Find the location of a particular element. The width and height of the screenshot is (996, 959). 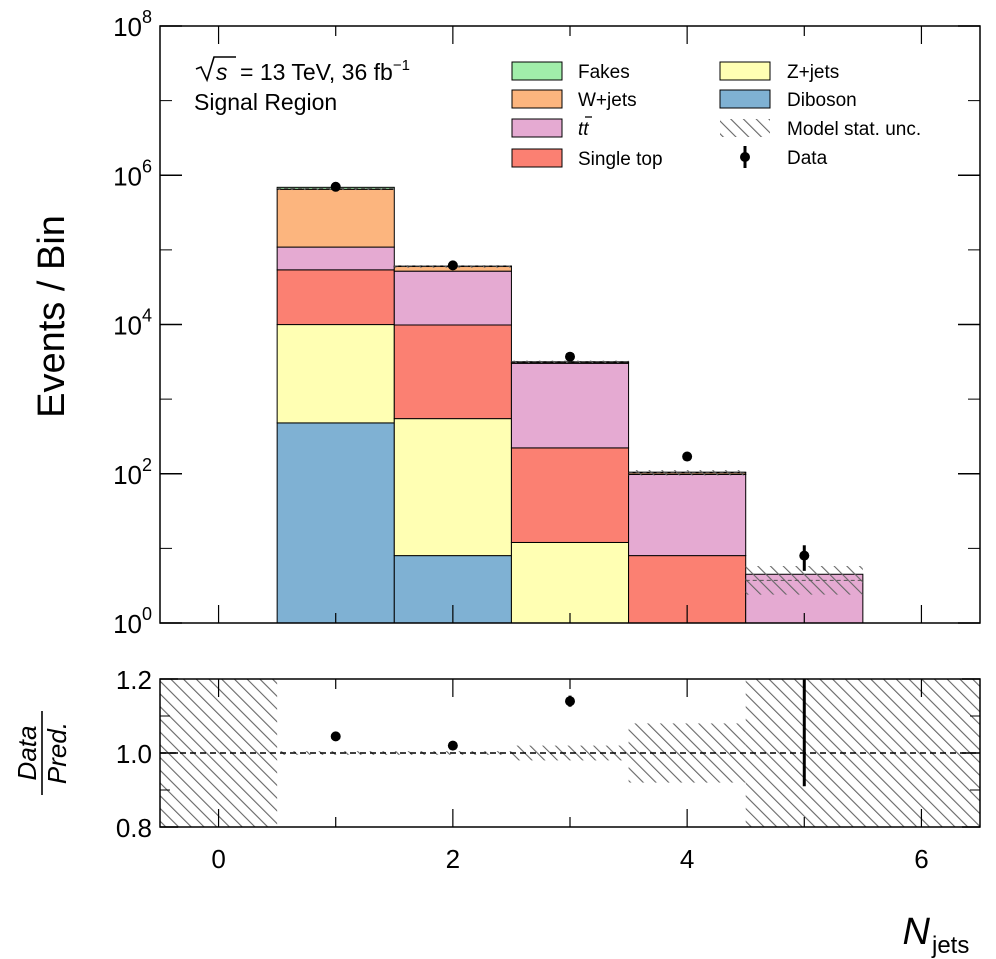

legend-label-c2-1: Diboson is located at coordinates (822, 100).